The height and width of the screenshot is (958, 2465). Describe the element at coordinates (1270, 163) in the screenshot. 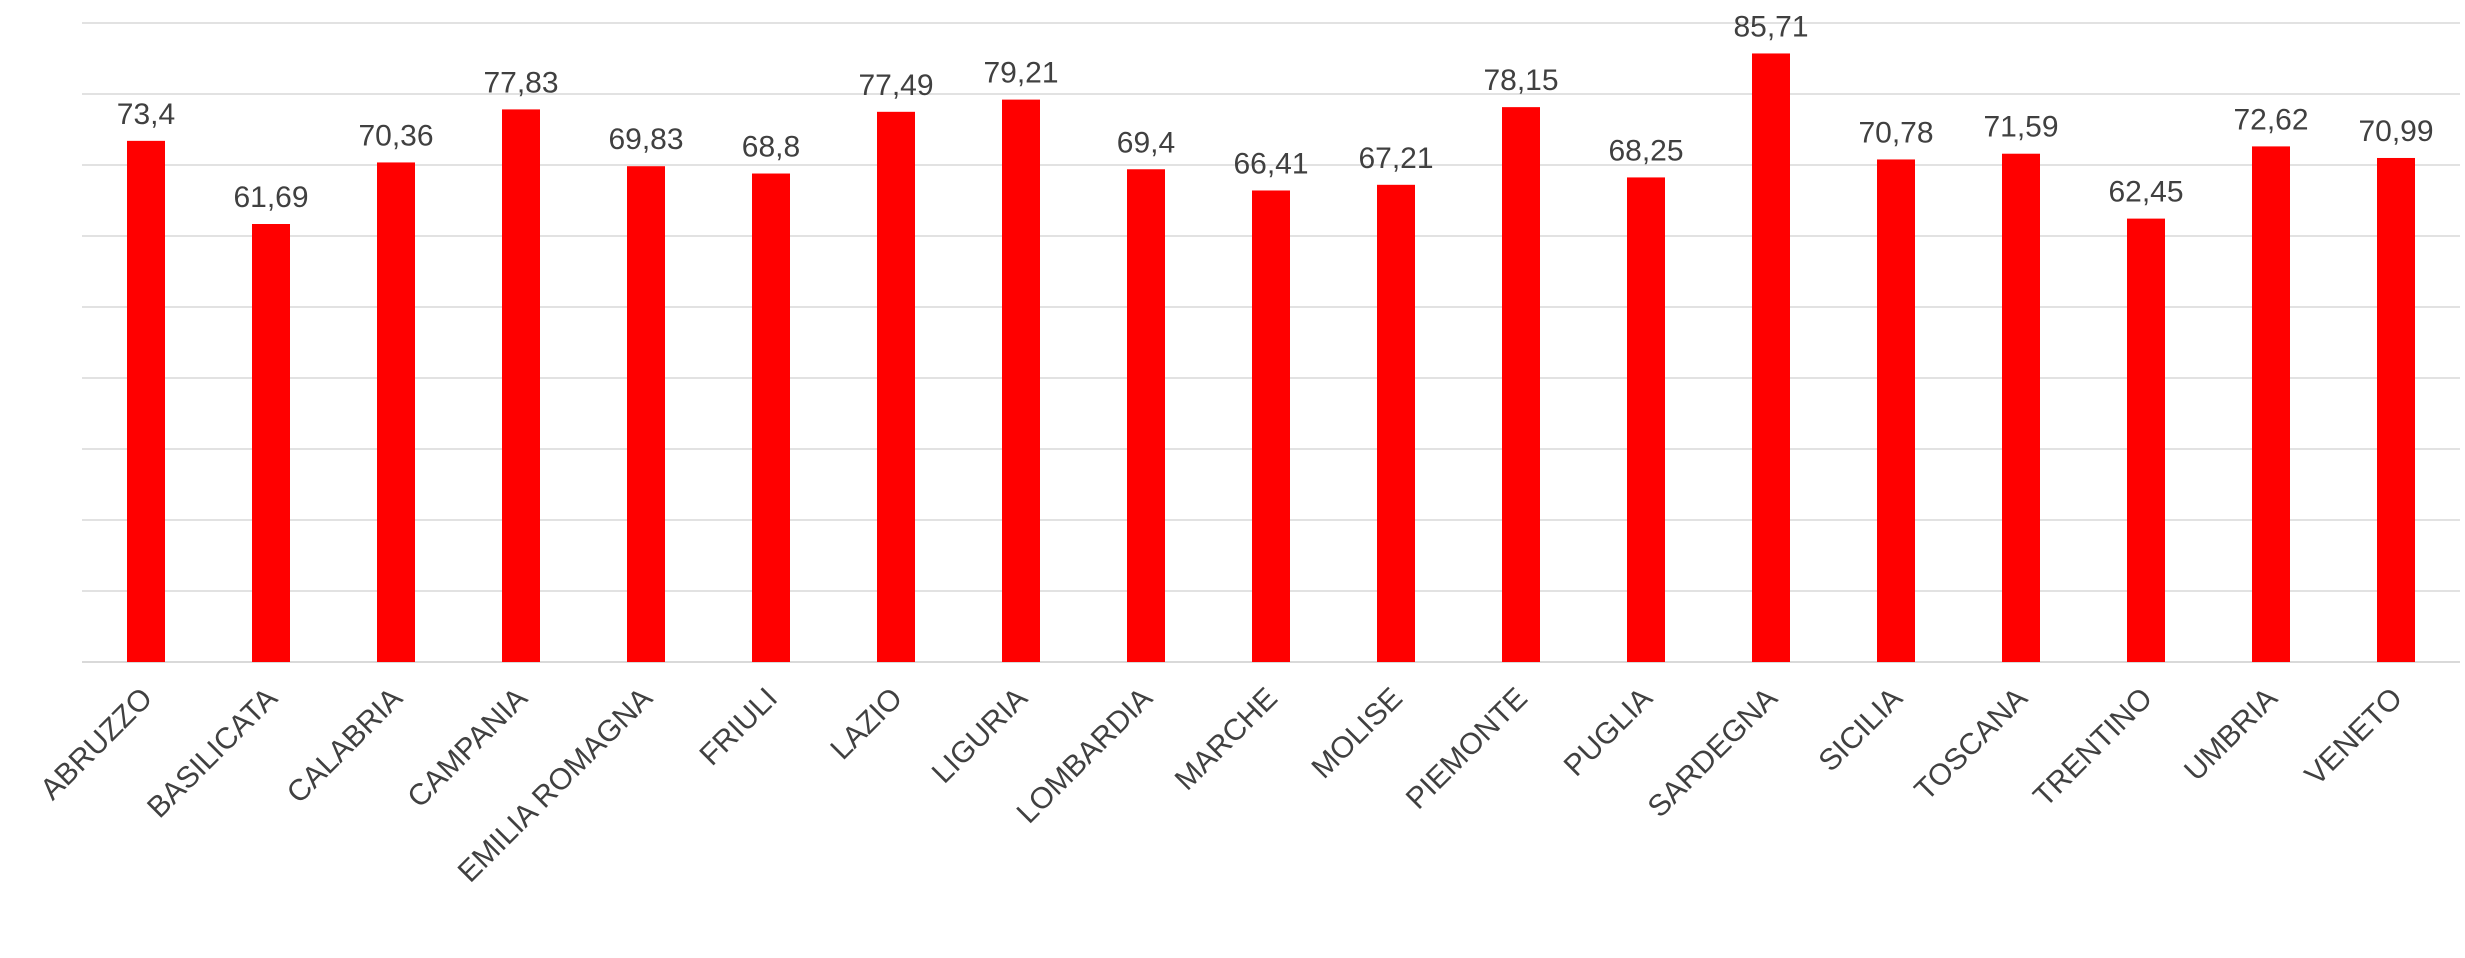

I see `data-label: 66,41` at that location.